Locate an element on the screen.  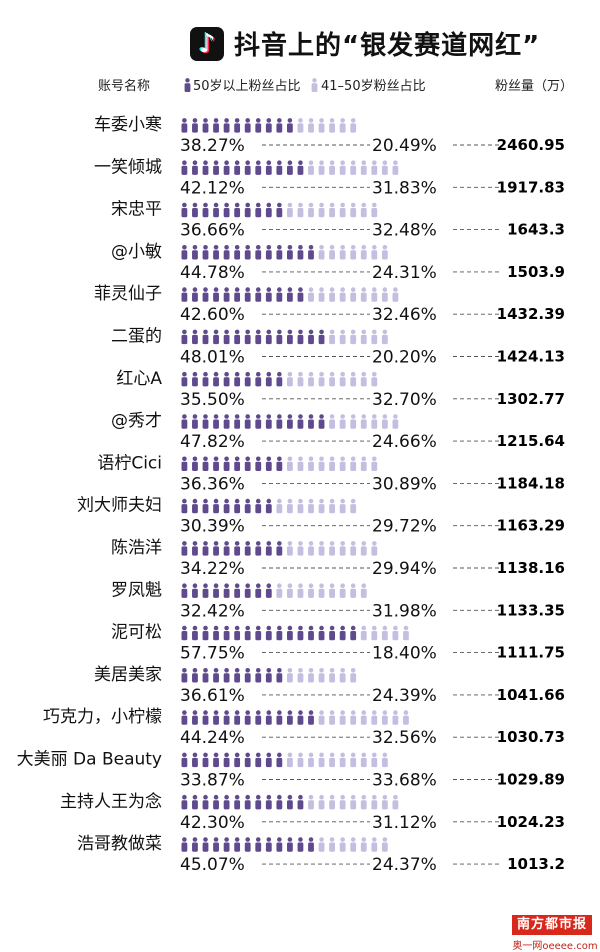
table-row: 浩哥教做菜 45.07% 24.37% 1013.2 is located at coordinates (321, 854).